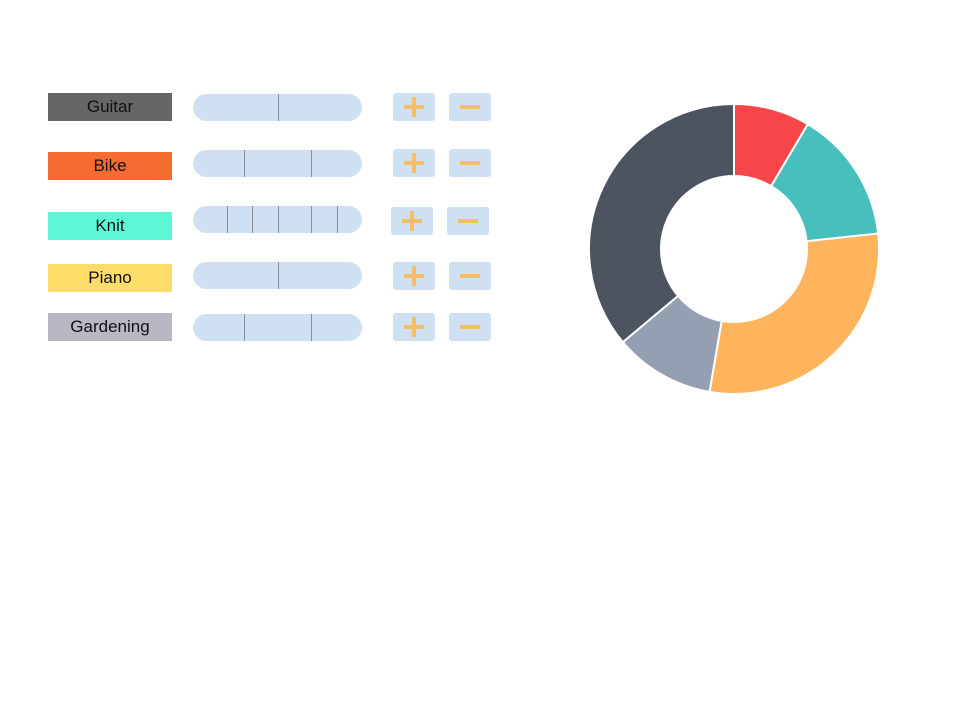 This screenshot has width=960, height=720. I want to click on add-bike-button, so click(414, 163).